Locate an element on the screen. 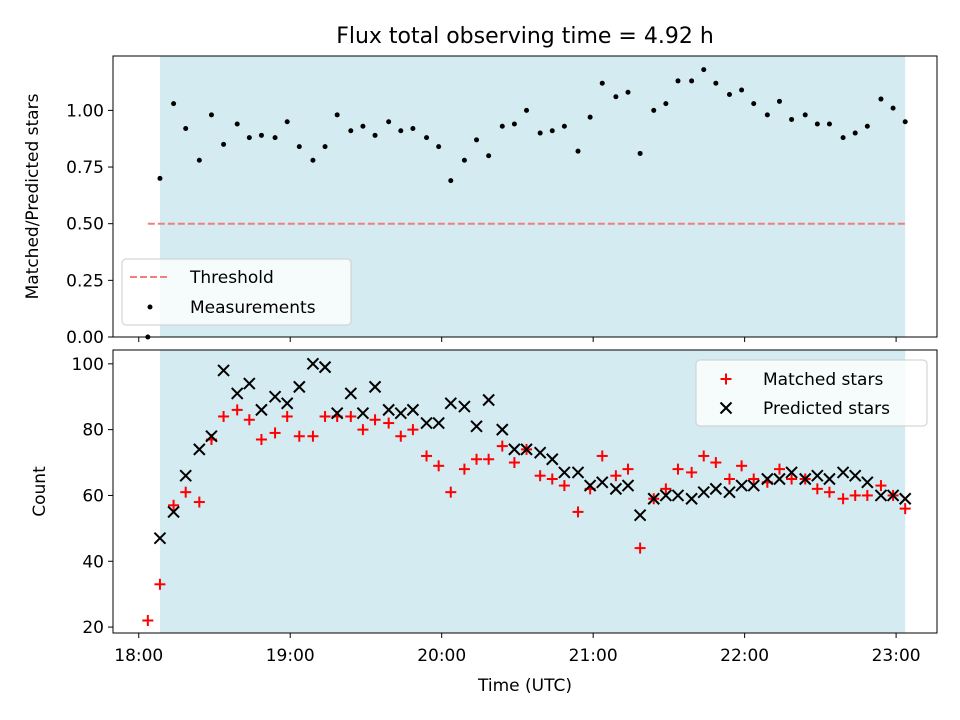 The width and height of the screenshot is (960, 720). y-tick-label: 0.50 is located at coordinates (85, 225).